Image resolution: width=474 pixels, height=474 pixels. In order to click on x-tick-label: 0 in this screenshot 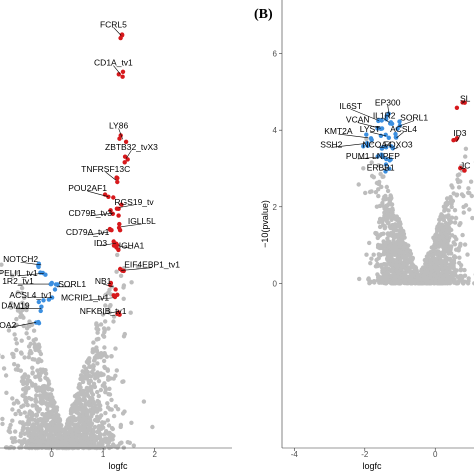, I will do `click(435, 454)`.